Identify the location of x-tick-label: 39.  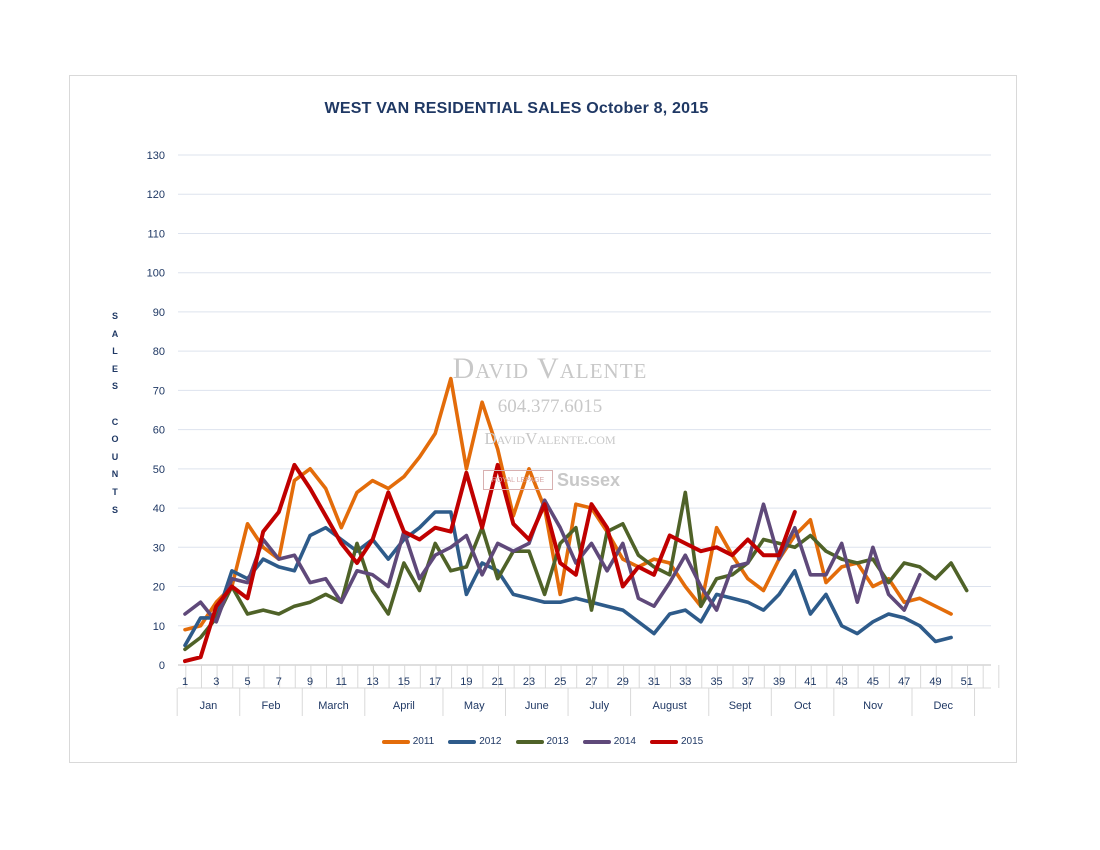
(779, 682).